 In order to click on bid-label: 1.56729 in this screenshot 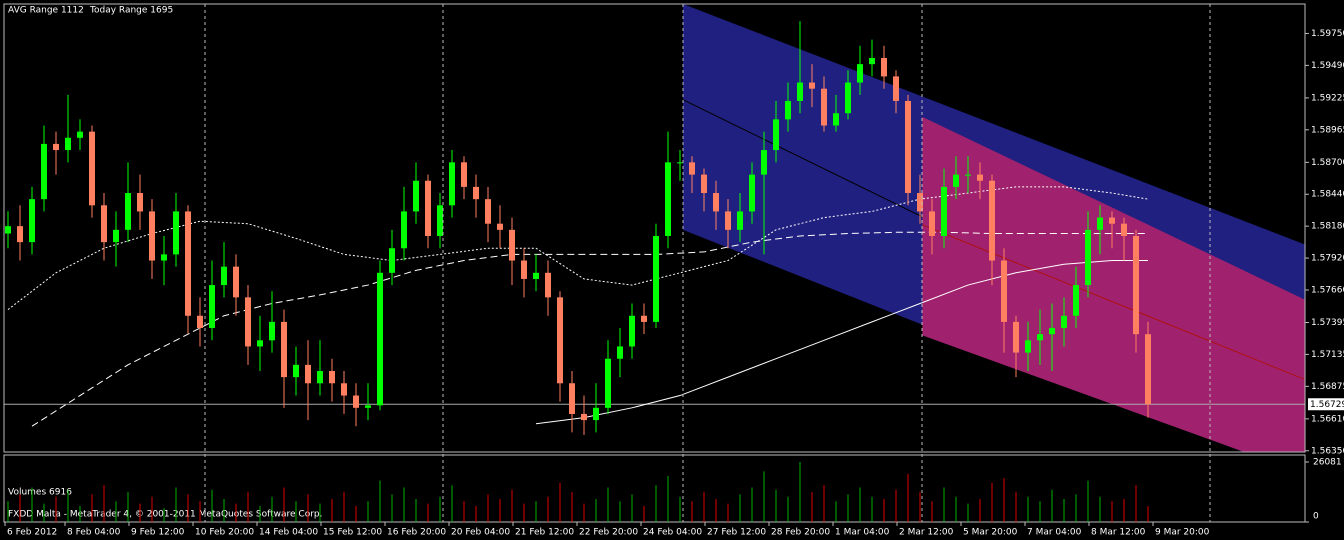, I will do `click(1327, 405)`.